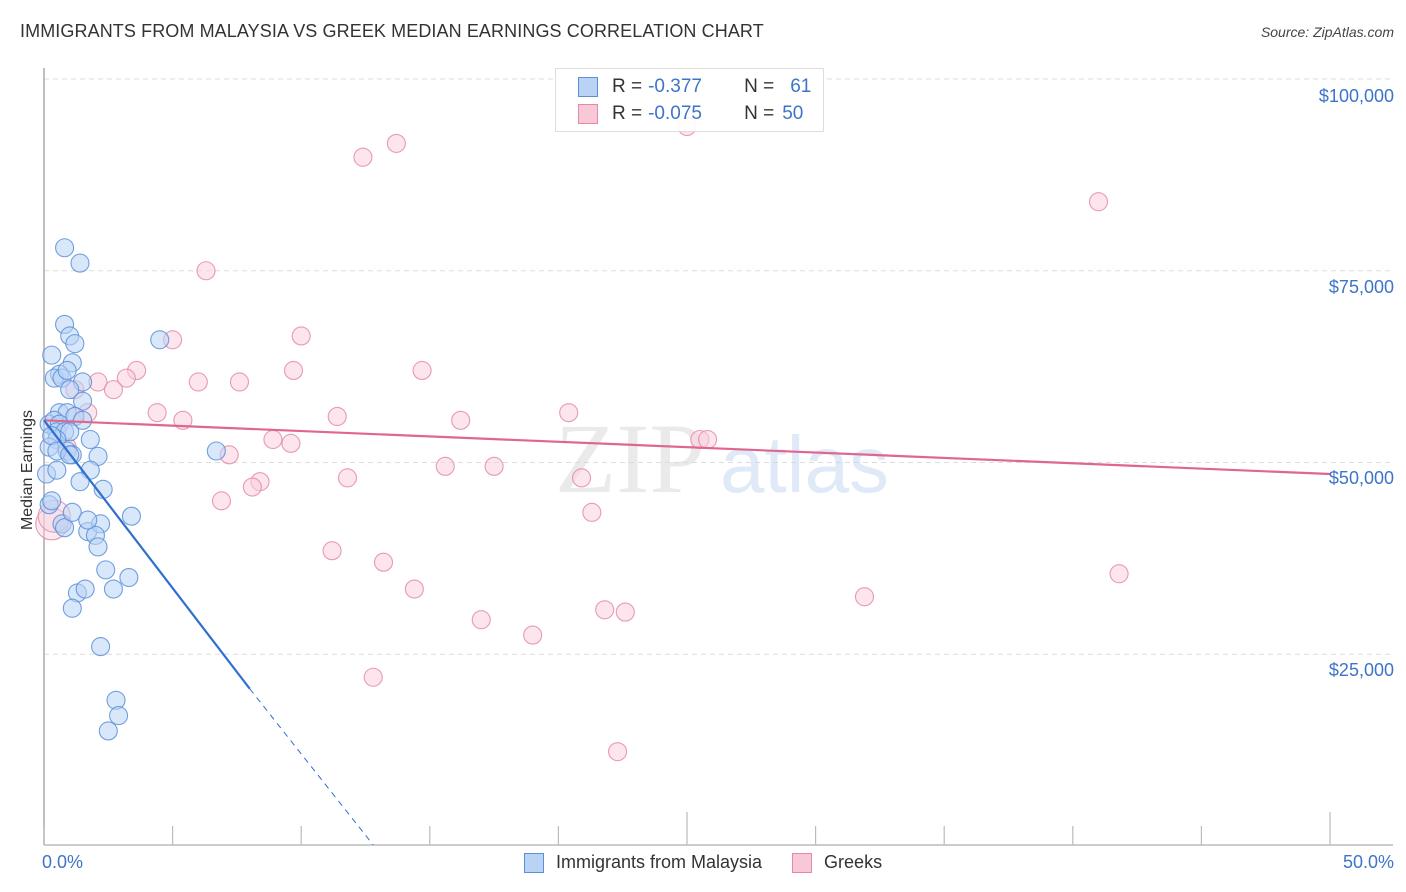 The width and height of the screenshot is (1406, 892). I want to click on legend-row-greeks: R = -0.075 N = 50, so click(690, 114).